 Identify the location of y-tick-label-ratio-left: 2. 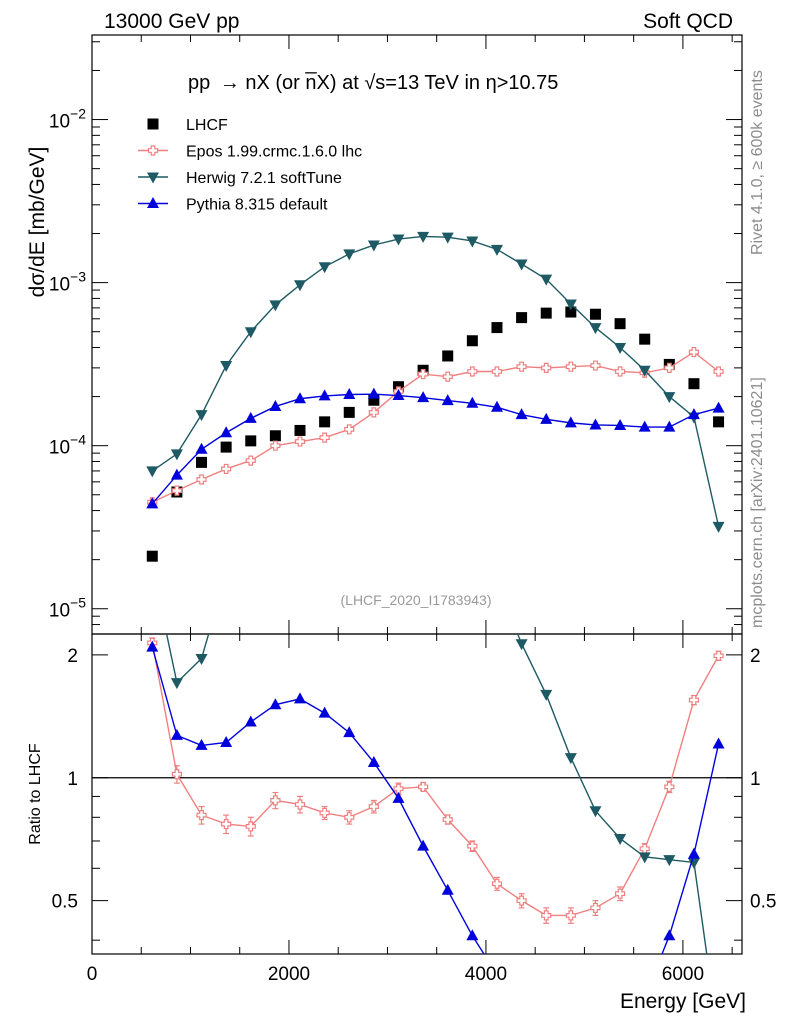
(72, 656).